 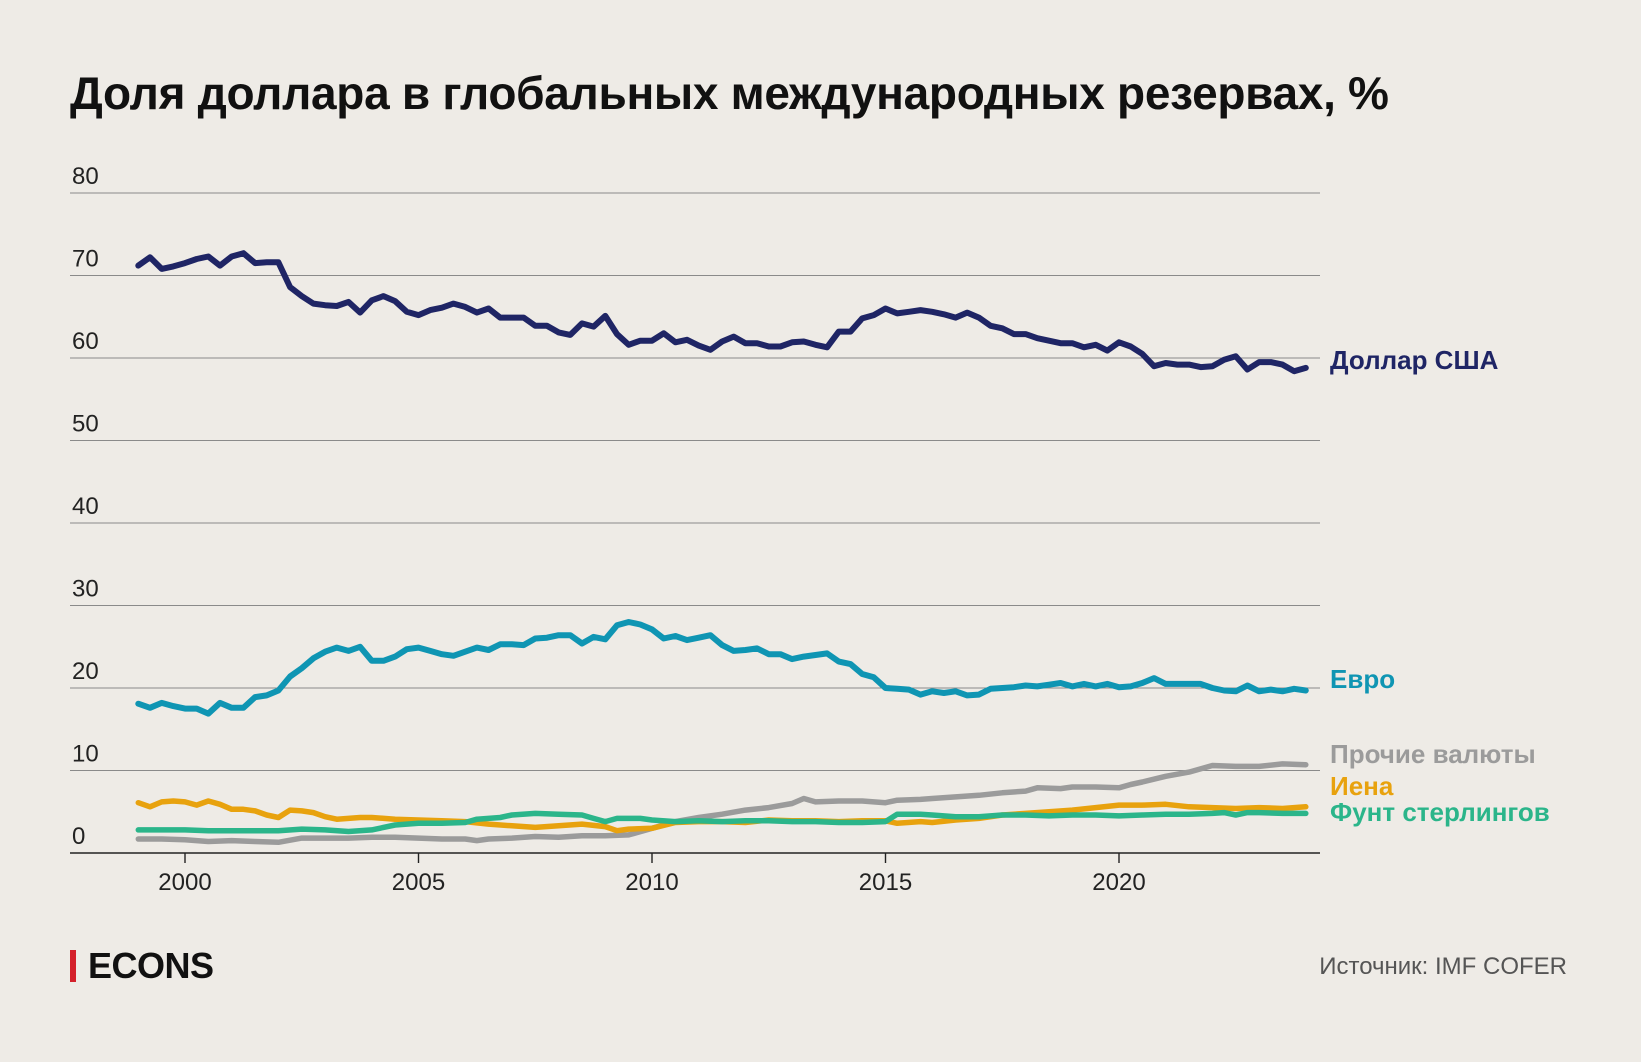 What do you see at coordinates (85, 341) in the screenshot?
I see `y-tick-label-60: 60` at bounding box center [85, 341].